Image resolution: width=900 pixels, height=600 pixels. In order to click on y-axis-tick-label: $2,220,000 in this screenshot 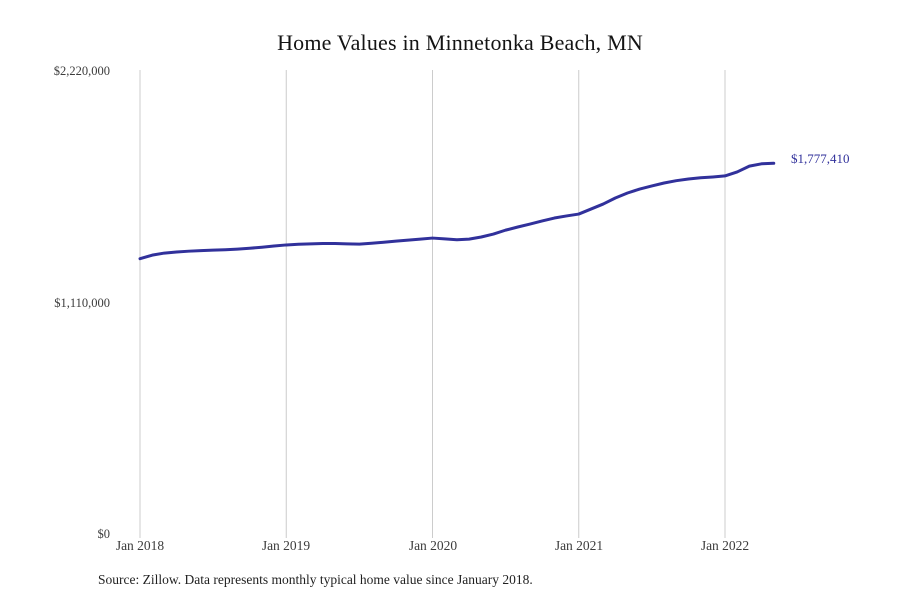, I will do `click(81, 71)`.